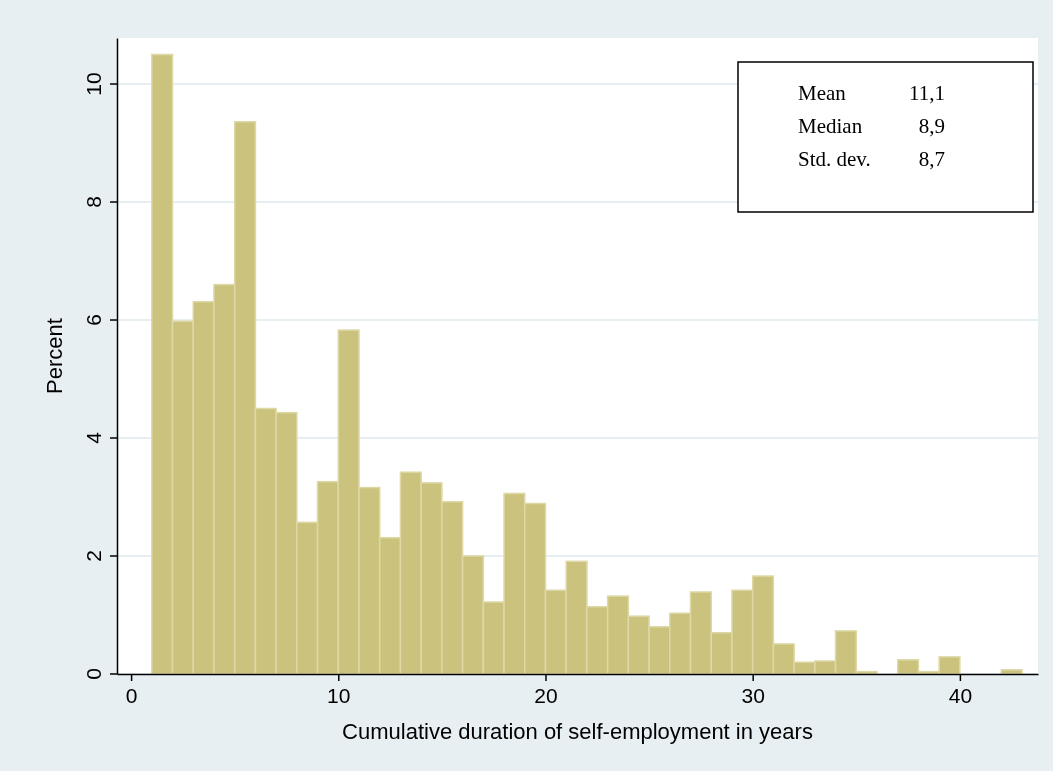 The width and height of the screenshot is (1053, 771). What do you see at coordinates (93, 556) in the screenshot?
I see `y-tick-label: 2` at bounding box center [93, 556].